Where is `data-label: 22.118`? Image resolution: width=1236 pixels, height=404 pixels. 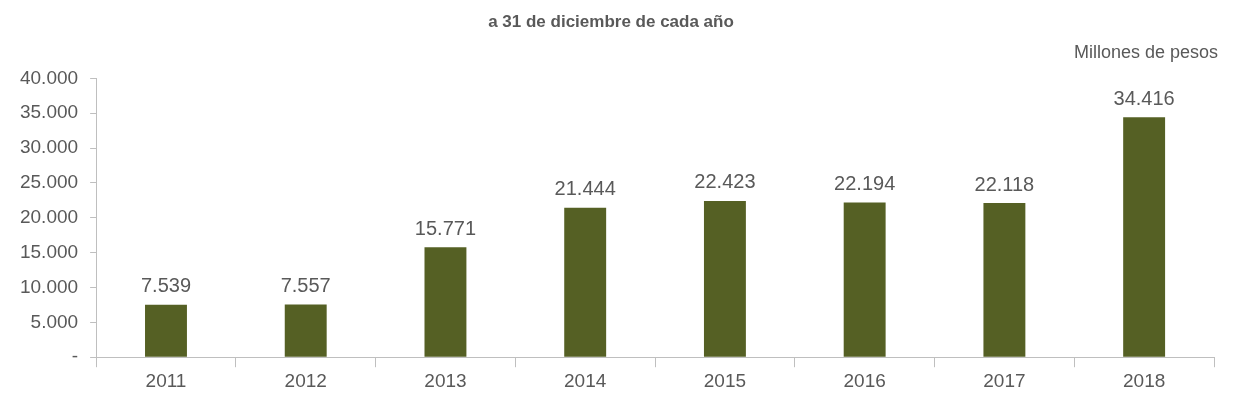
data-label: 22.118 is located at coordinates (1004, 183).